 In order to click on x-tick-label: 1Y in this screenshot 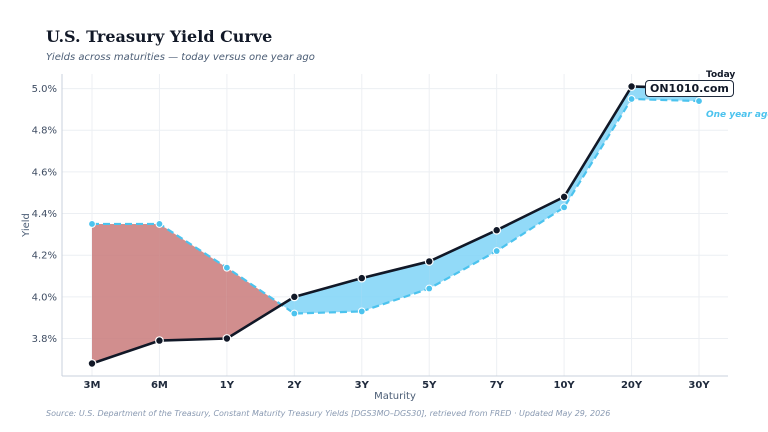, I will do `click(227, 385)`.